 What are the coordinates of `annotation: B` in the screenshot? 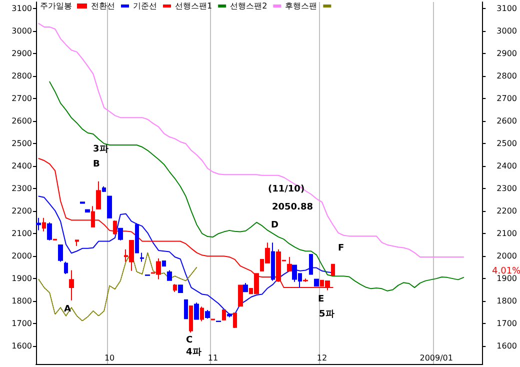 It's located at (96, 165).